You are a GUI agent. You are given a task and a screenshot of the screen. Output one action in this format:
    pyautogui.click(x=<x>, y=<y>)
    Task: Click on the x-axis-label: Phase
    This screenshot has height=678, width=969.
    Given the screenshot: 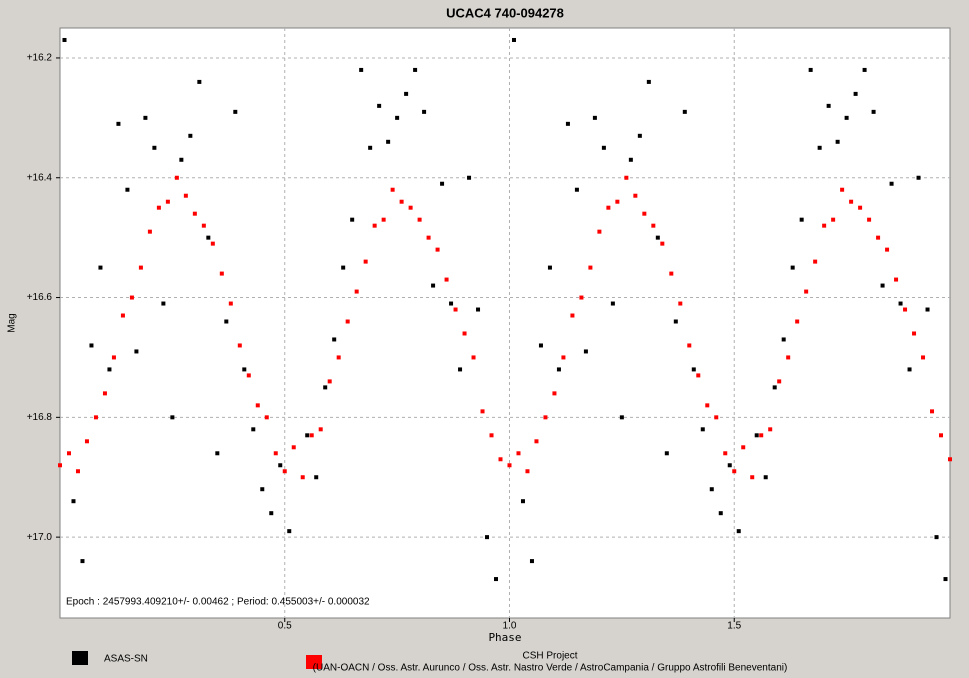 What is the action you would take?
    pyautogui.click(x=504, y=637)
    